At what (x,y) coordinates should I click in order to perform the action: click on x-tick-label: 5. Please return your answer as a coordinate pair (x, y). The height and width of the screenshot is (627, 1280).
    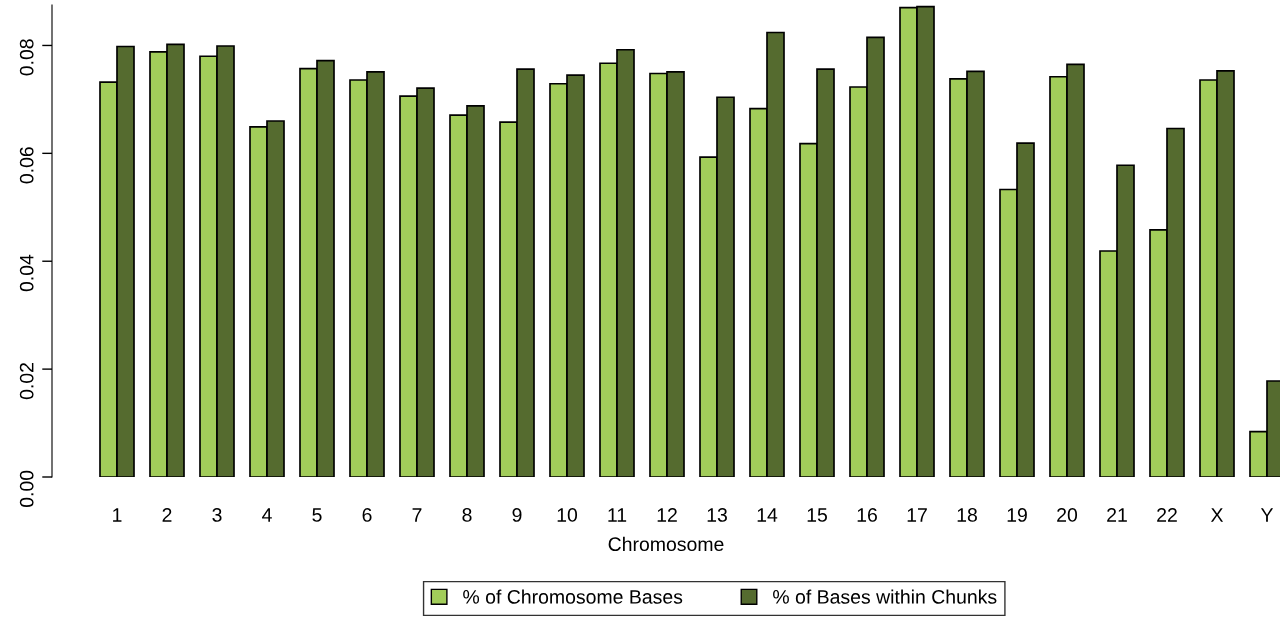
    Looking at the image, I should click on (317, 515).